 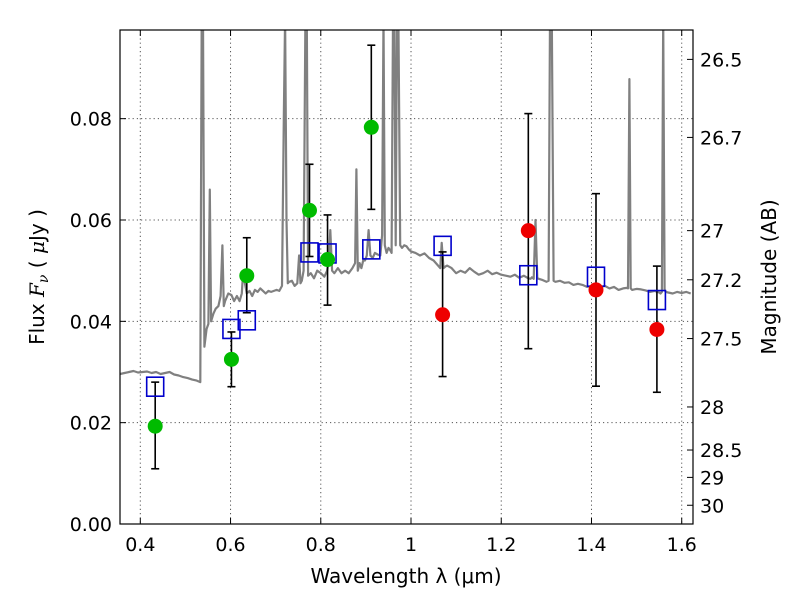 What do you see at coordinates (721, 451) in the screenshot?
I see `magnitude-tick-label: 28.5` at bounding box center [721, 451].